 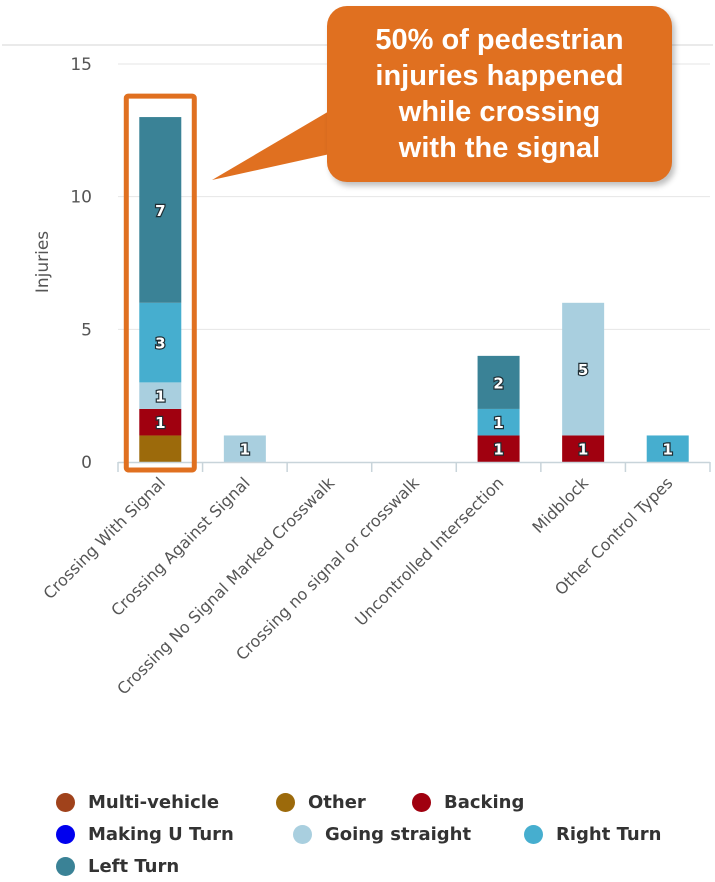 I want to click on legend-label: Right Turn, so click(x=609, y=834).